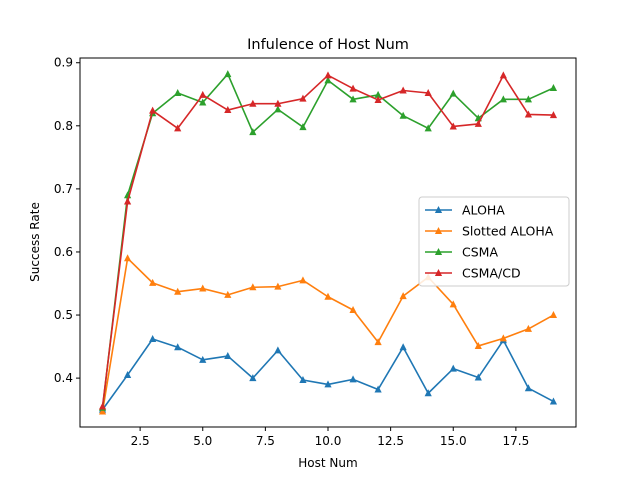  Describe the element at coordinates (202, 441) in the screenshot. I see `x-tick-label: 5.0` at that location.